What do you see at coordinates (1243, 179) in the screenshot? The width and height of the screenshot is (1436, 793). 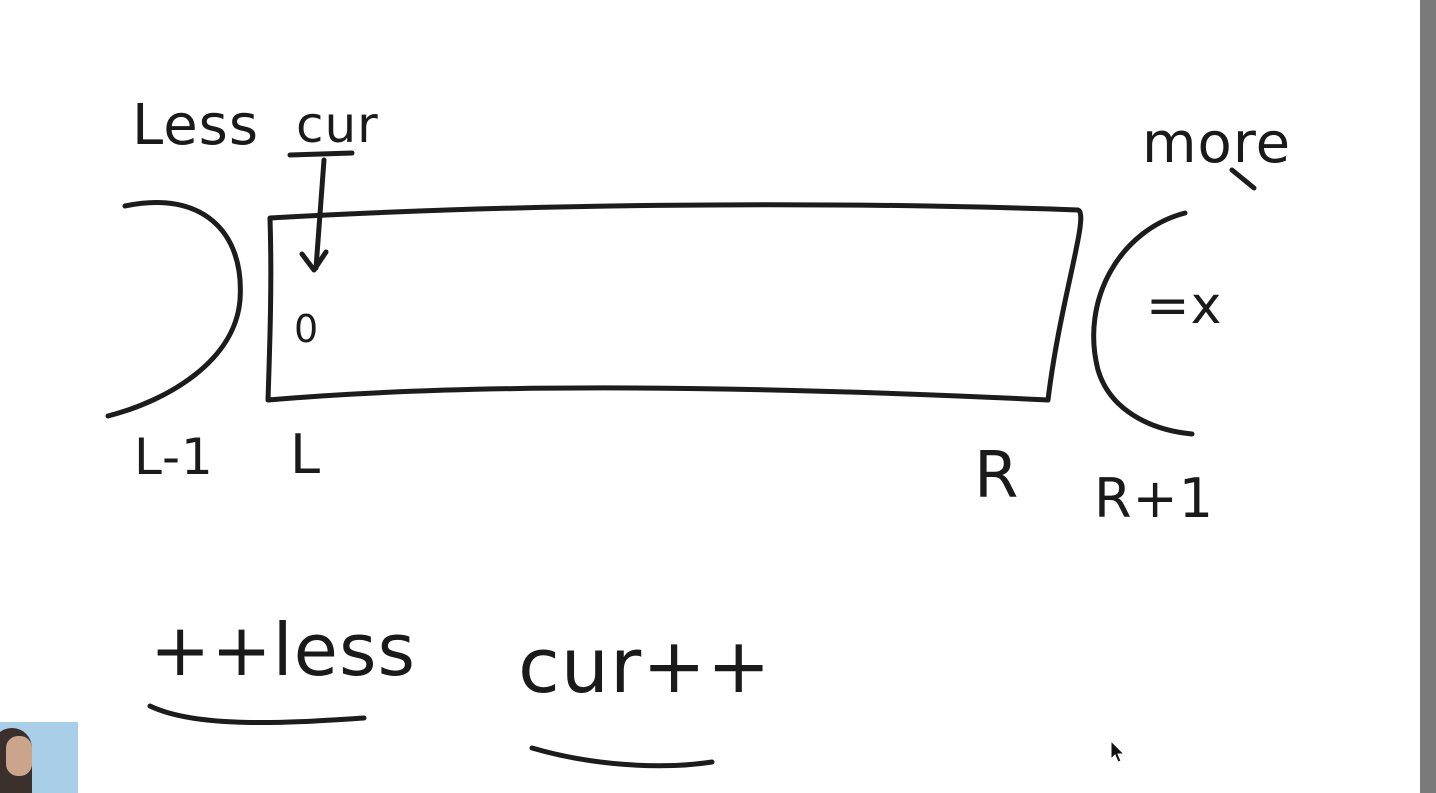 I see `more-tail` at bounding box center [1243, 179].